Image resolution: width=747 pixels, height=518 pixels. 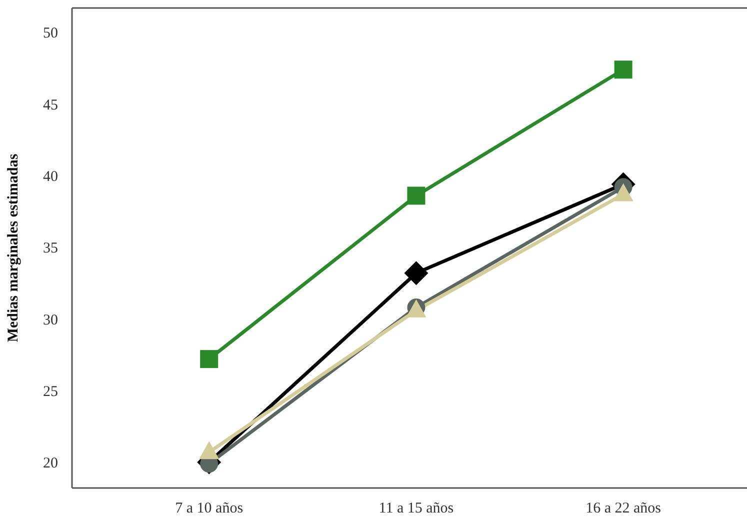 I want to click on x-tick-label: 7 a 10 años, so click(x=209, y=508).